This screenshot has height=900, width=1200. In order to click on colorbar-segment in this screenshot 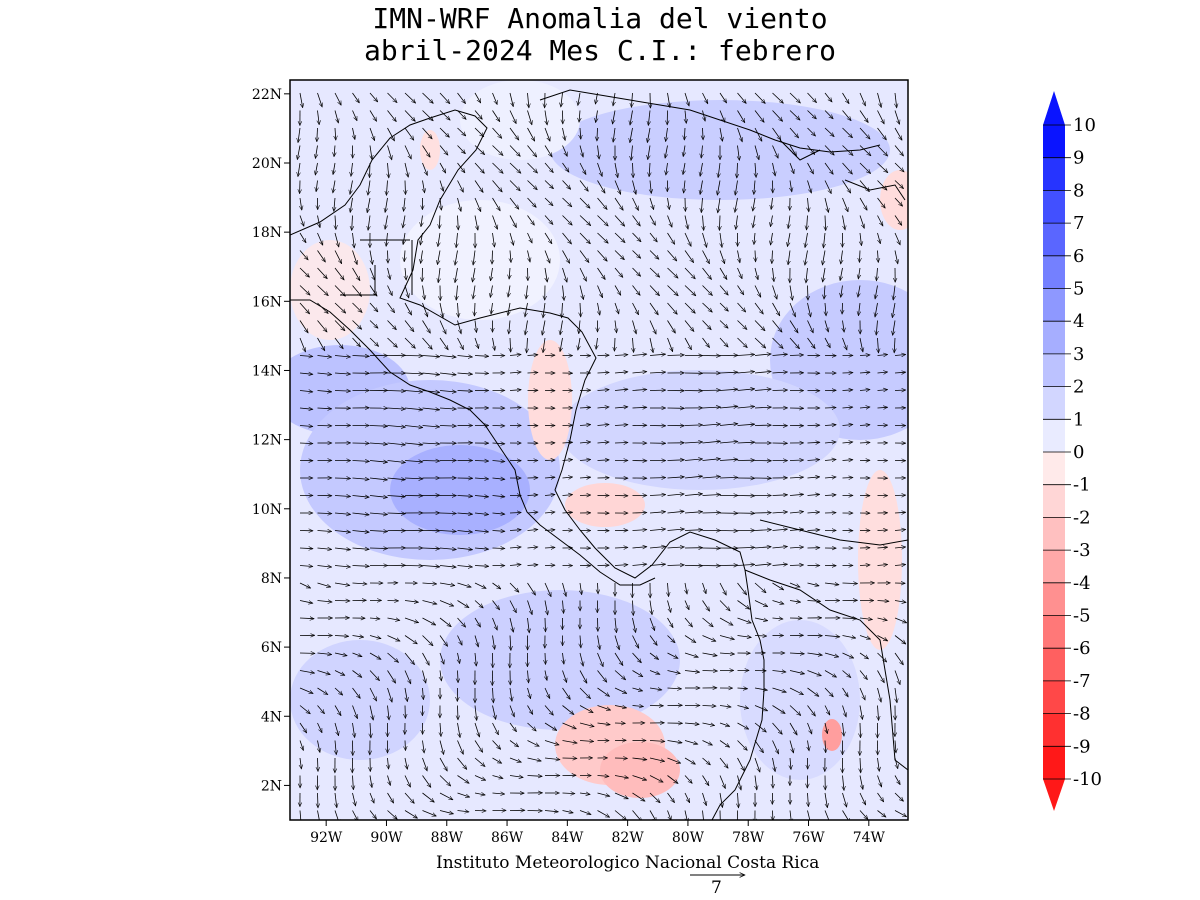, I will do `click(1054, 174)`.